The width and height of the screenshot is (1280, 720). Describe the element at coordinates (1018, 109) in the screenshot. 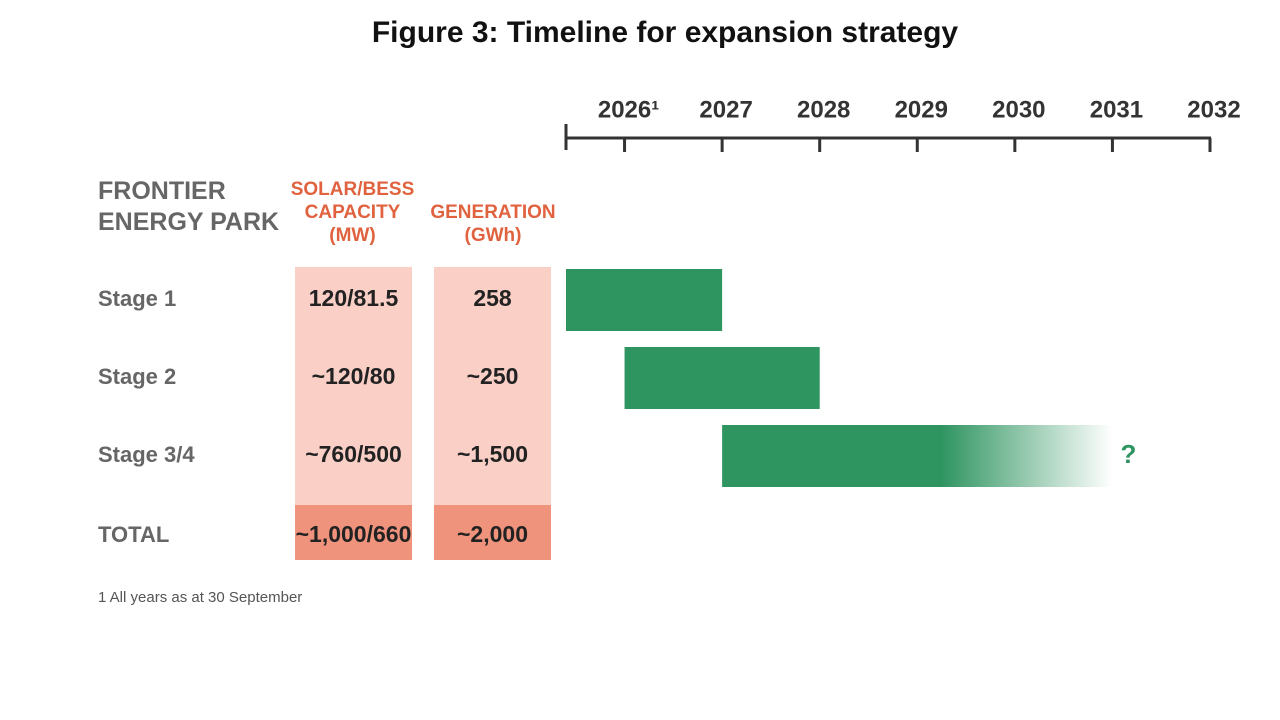

I see `x-tick-label: 2030` at that location.